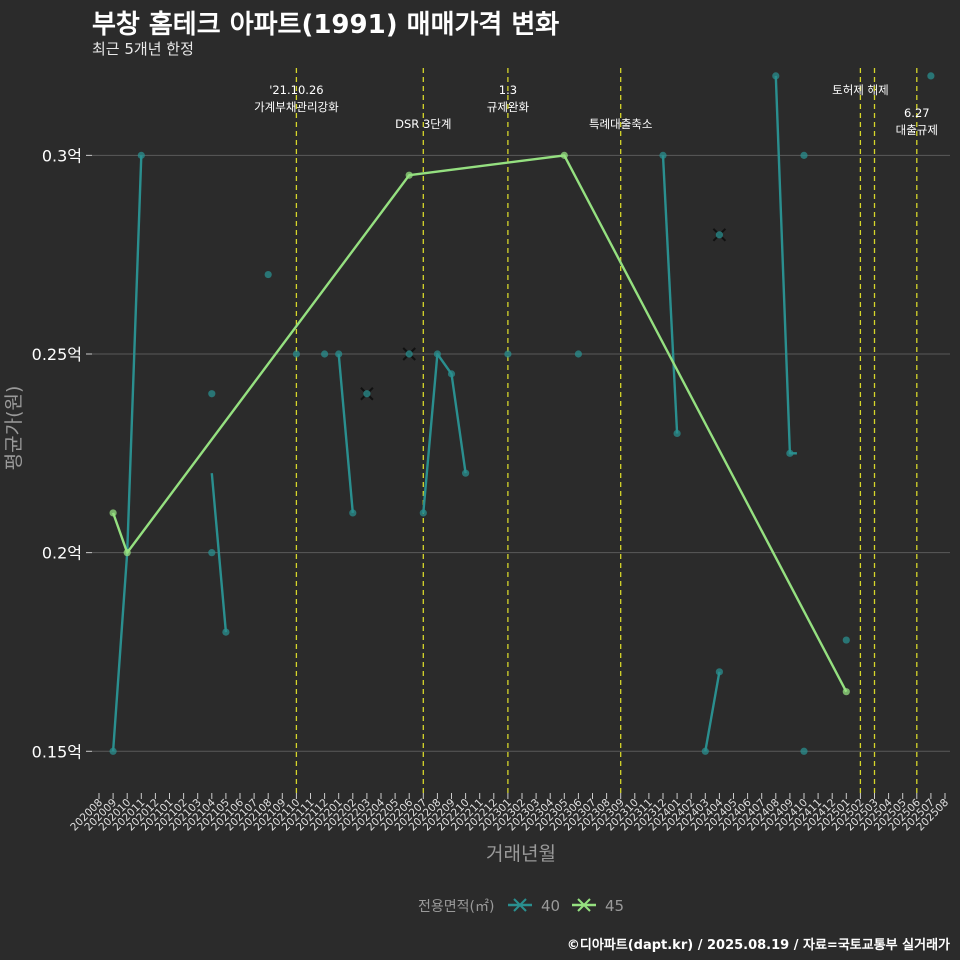 The height and width of the screenshot is (960, 960). Describe the element at coordinates (860, 90) in the screenshot. I see `event-label: 토허제 해제` at that location.